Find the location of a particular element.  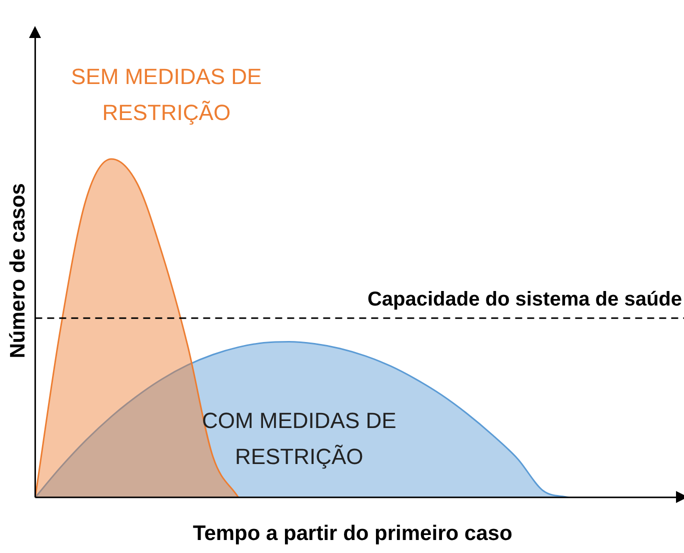

x-axis-title: Tempo a partir do primeiro caso is located at coordinates (352, 534).